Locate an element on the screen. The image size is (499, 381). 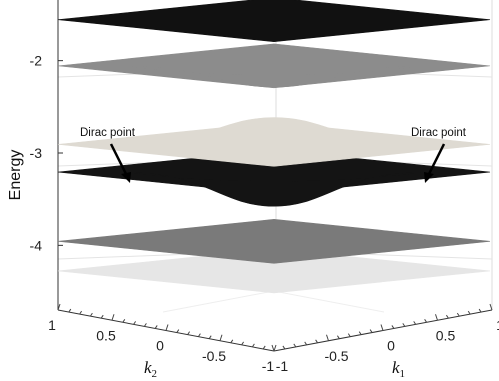
dirac-annotation-right: Dirac point is located at coordinates (439, 155).